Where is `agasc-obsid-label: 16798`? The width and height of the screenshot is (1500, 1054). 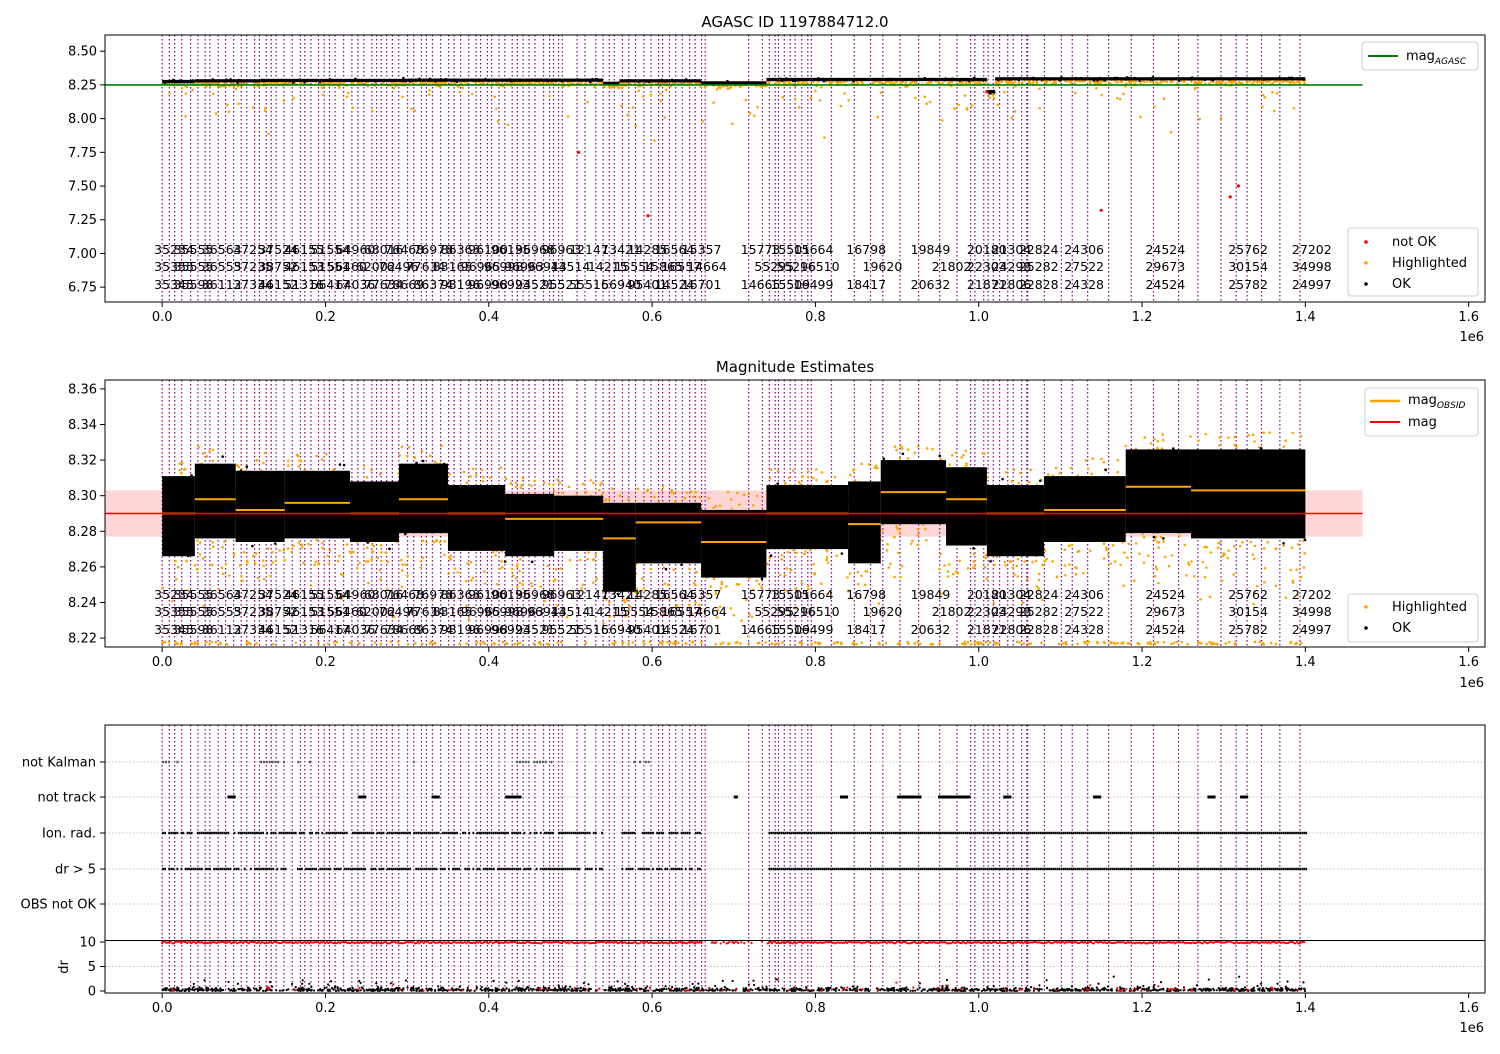
agasc-obsid-label: 16798 is located at coordinates (866, 249).